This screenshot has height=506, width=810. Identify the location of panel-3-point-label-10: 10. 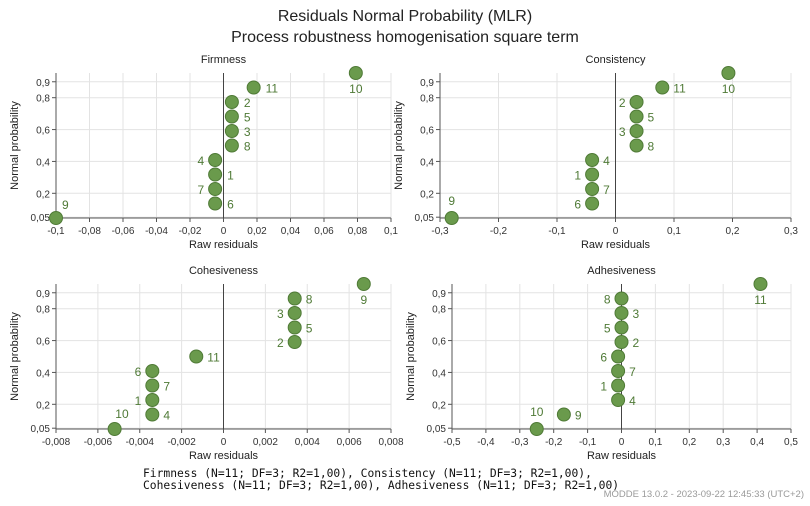
(122, 414).